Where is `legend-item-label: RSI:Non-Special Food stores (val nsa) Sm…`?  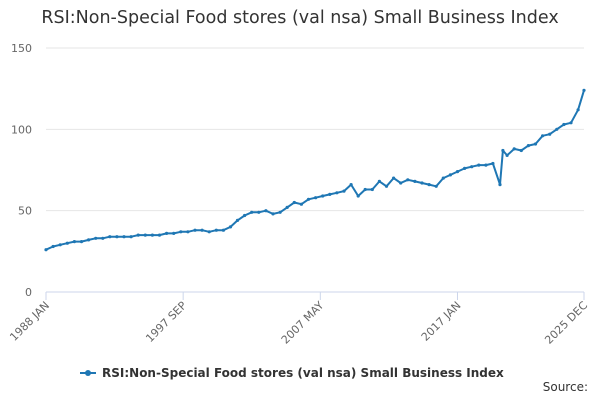 legend-item-label: RSI:Non-Special Food stores (val nsa) Sm… is located at coordinates (303, 373).